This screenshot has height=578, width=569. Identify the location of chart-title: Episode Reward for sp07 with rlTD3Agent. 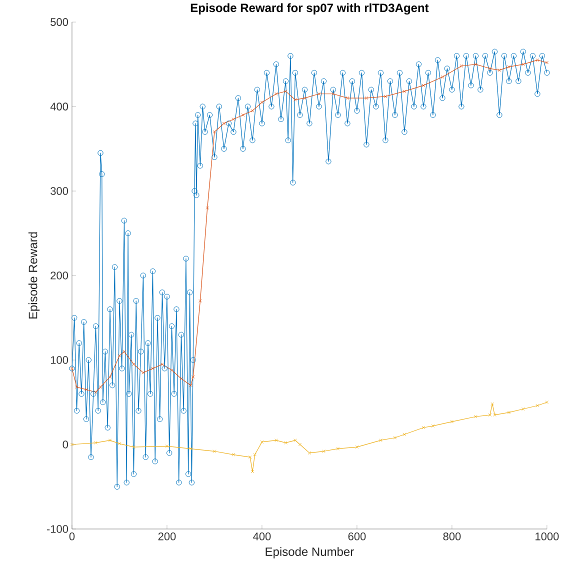
(309, 9).